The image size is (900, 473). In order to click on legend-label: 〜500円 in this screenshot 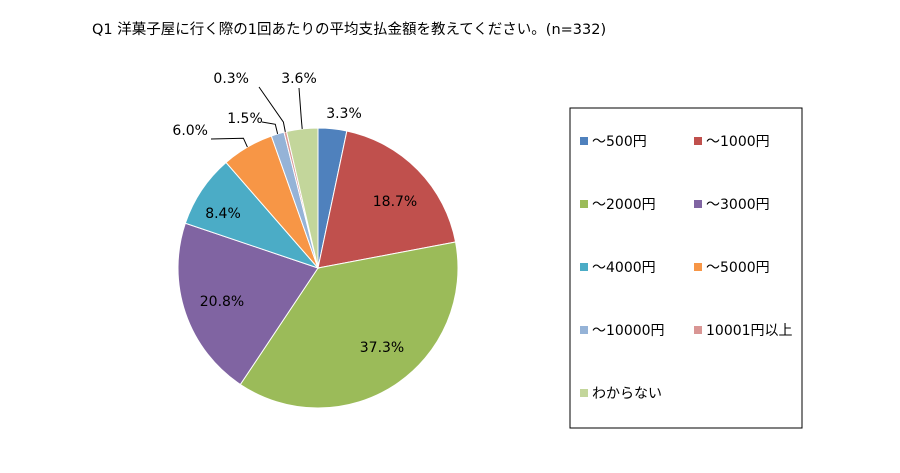, I will do `click(619, 142)`.